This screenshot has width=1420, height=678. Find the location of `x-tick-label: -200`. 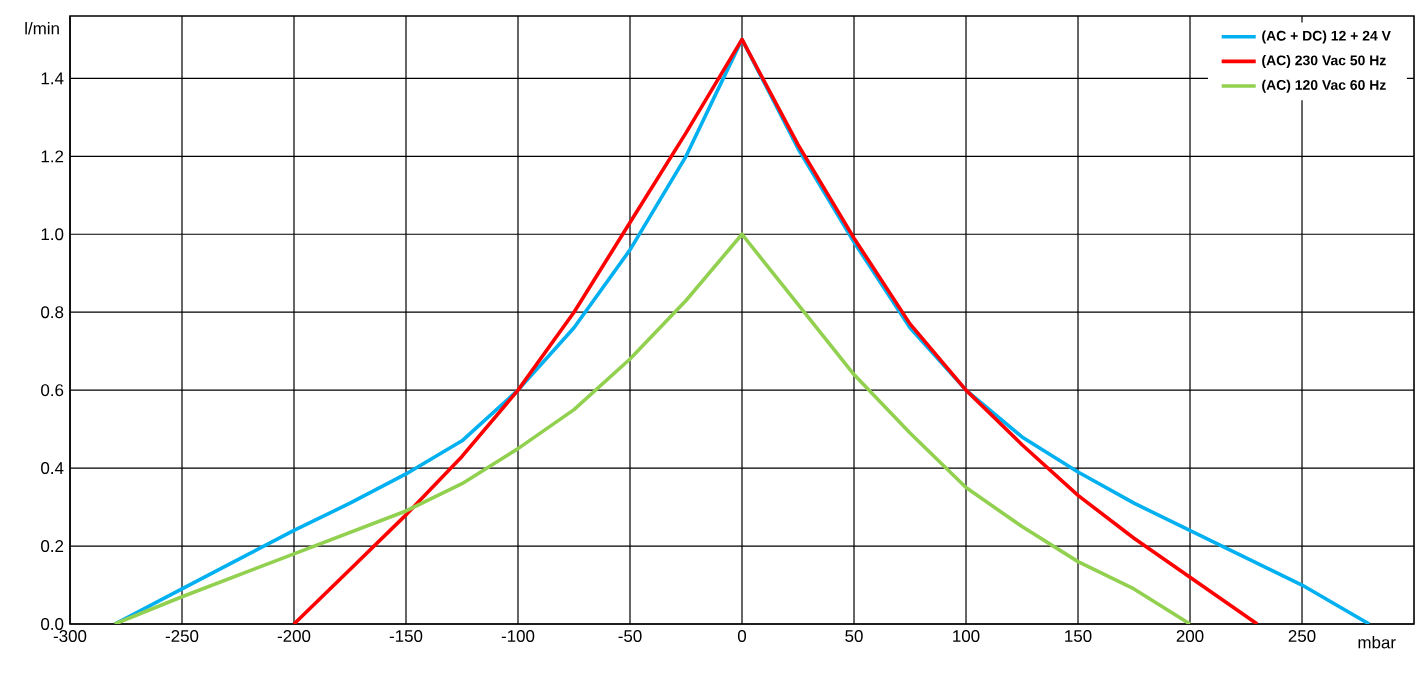

x-tick-label: -200 is located at coordinates (294, 636).